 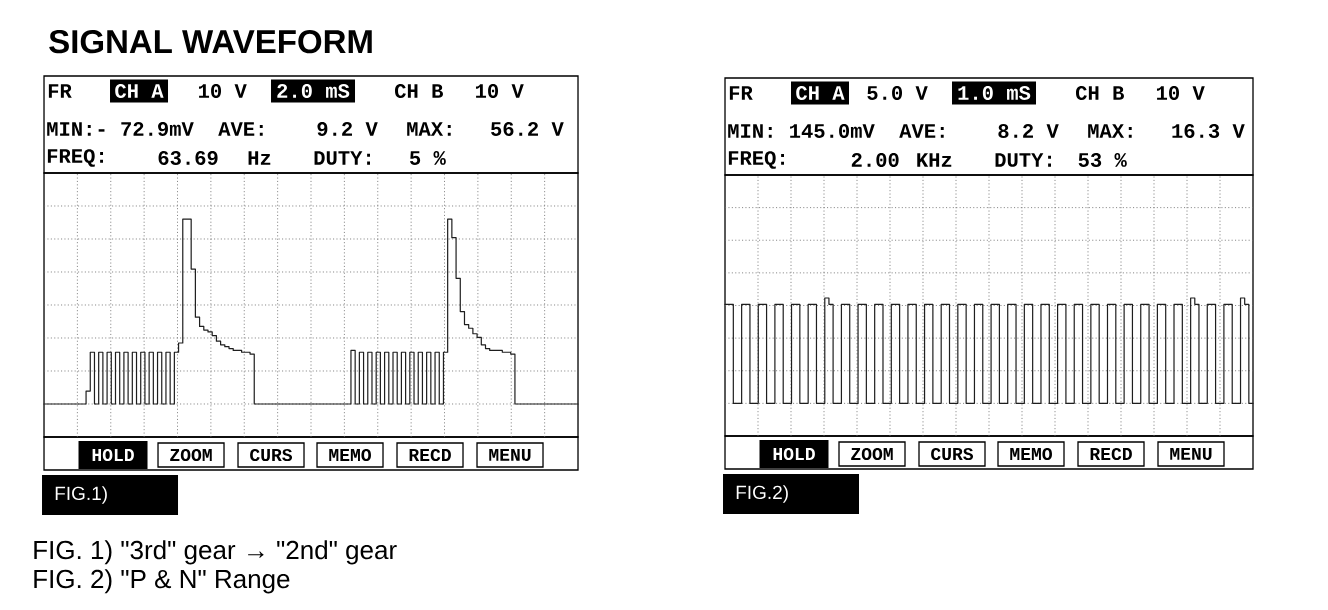 I want to click on chart-title: SIGNAL WAVEFORM, so click(x=210, y=41).